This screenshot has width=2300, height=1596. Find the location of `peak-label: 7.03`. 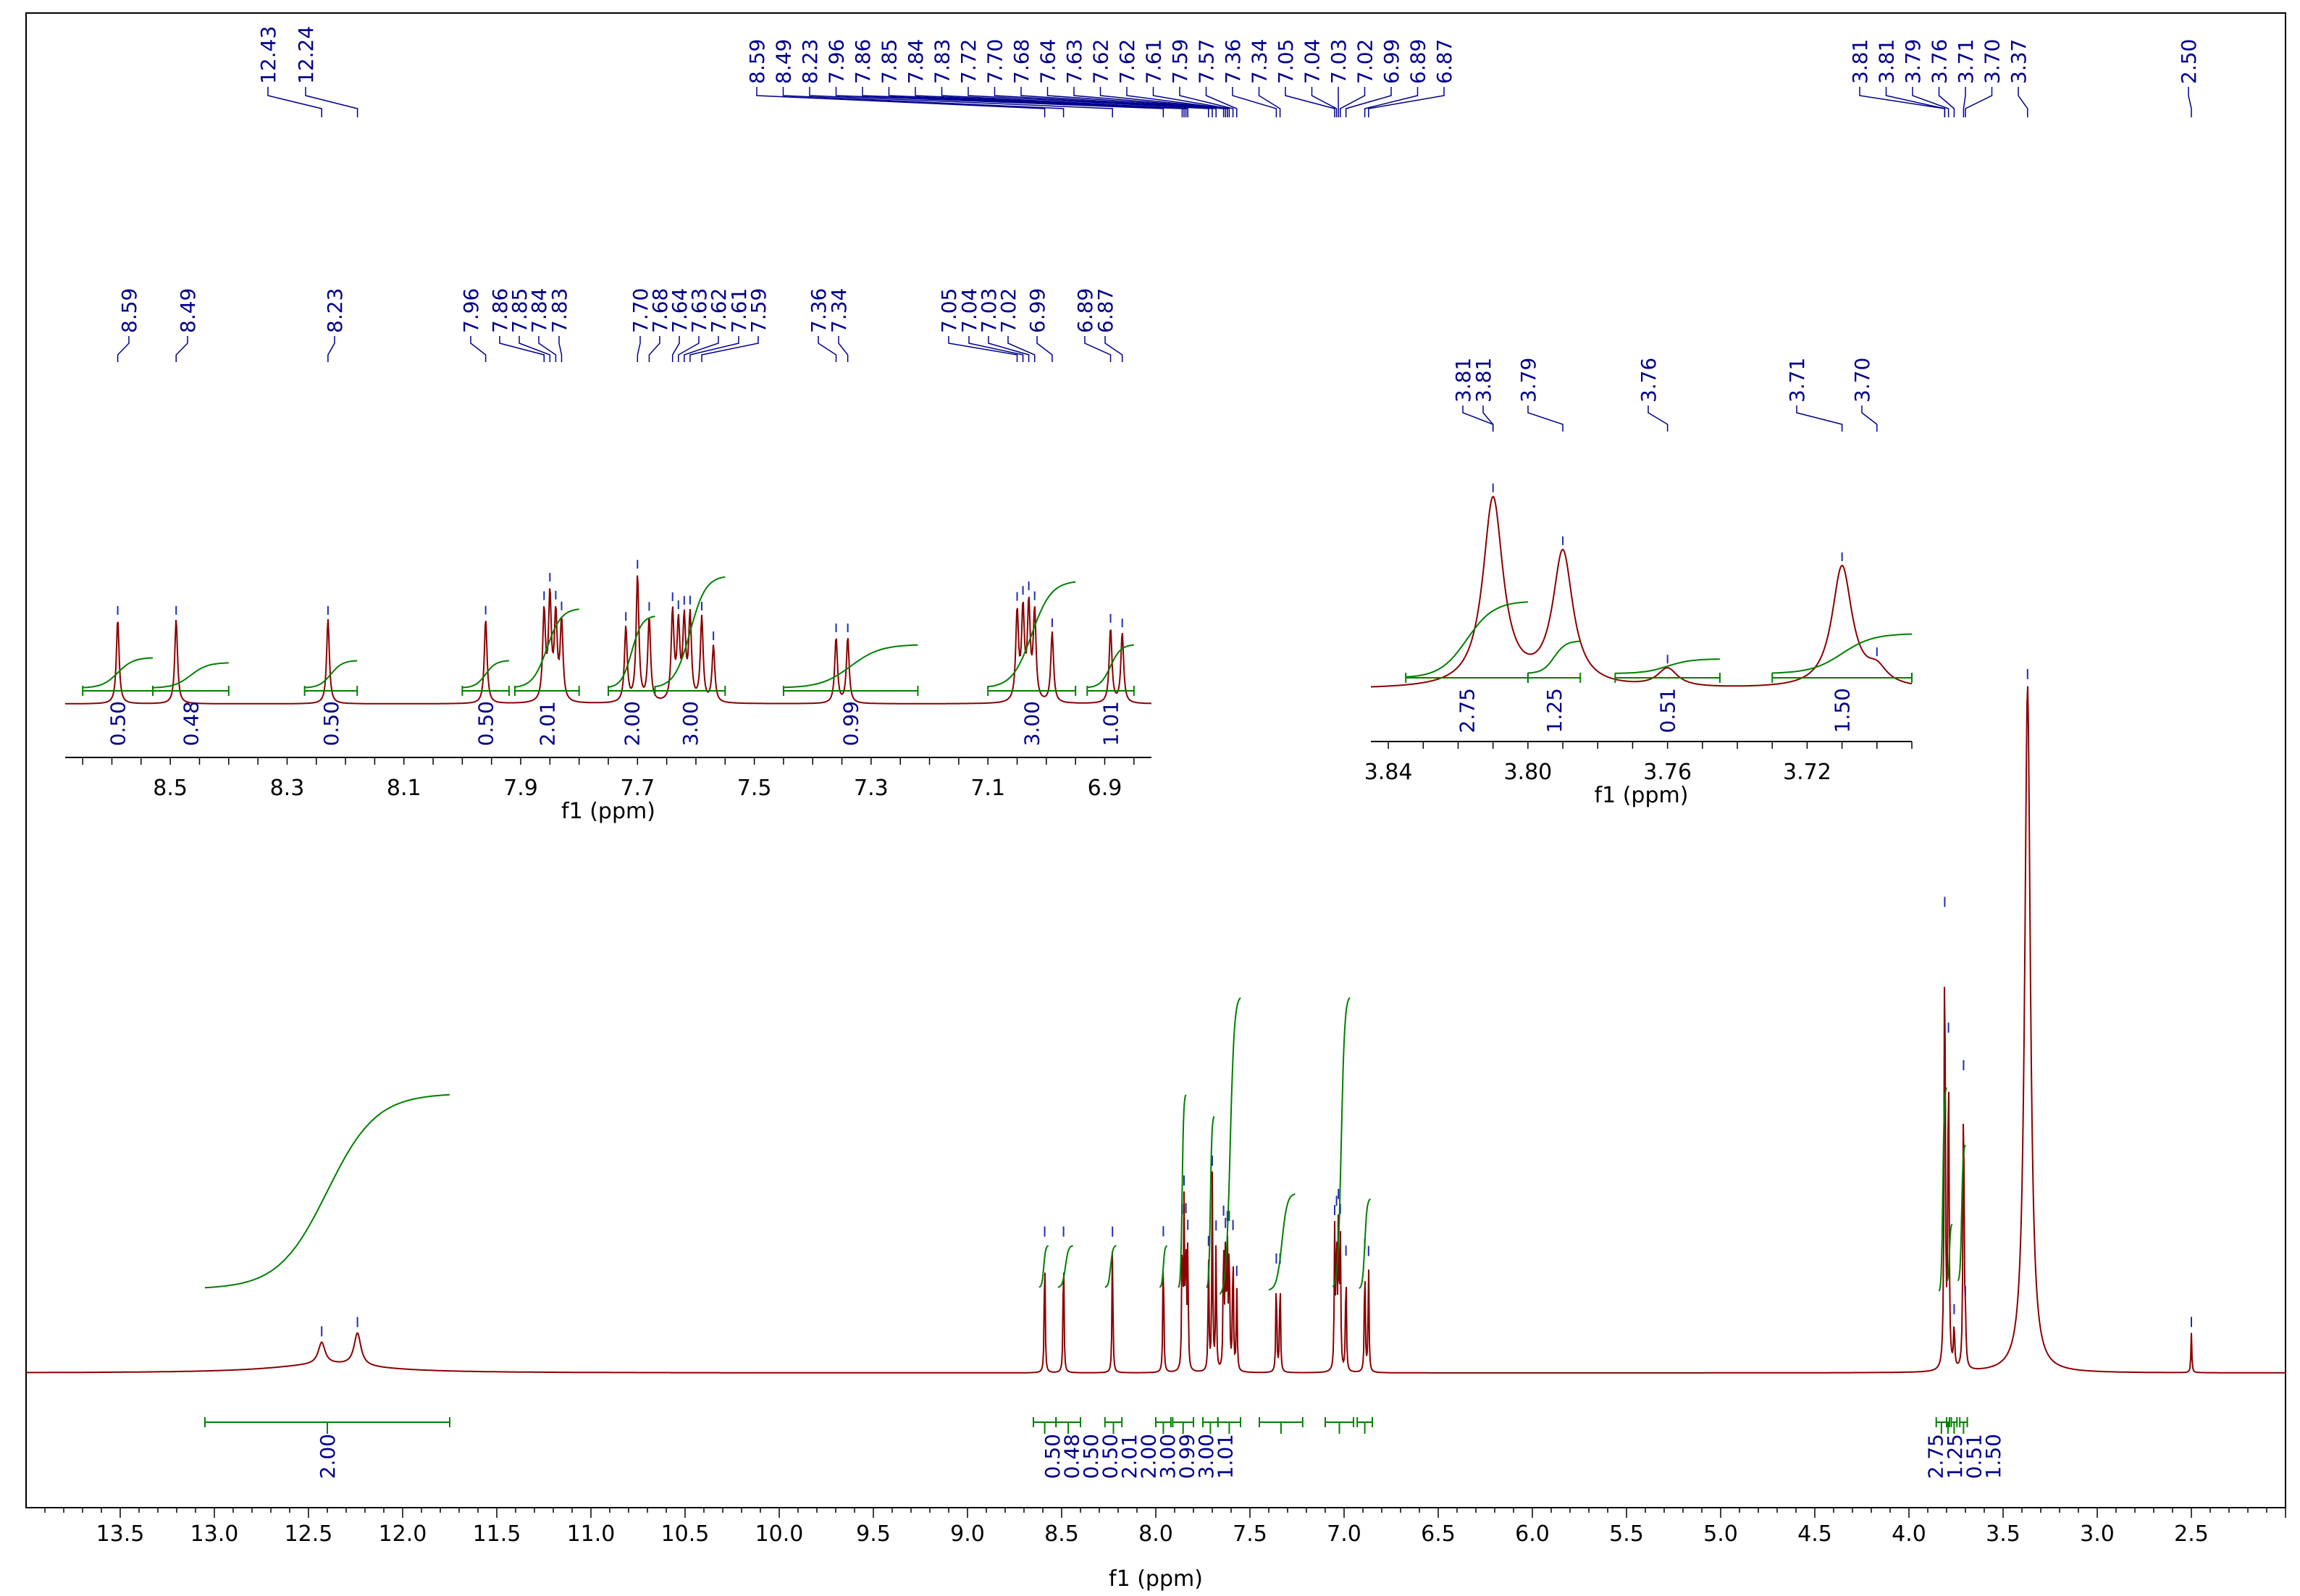

peak-label: 7.03 is located at coordinates (1339, 61).